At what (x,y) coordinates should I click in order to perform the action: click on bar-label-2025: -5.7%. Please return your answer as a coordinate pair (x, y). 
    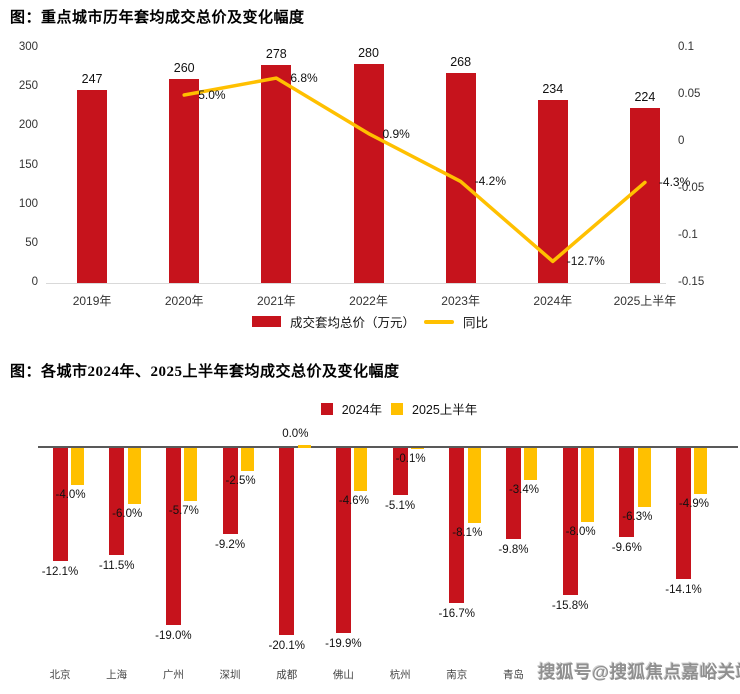
    Looking at the image, I should click on (183, 511).